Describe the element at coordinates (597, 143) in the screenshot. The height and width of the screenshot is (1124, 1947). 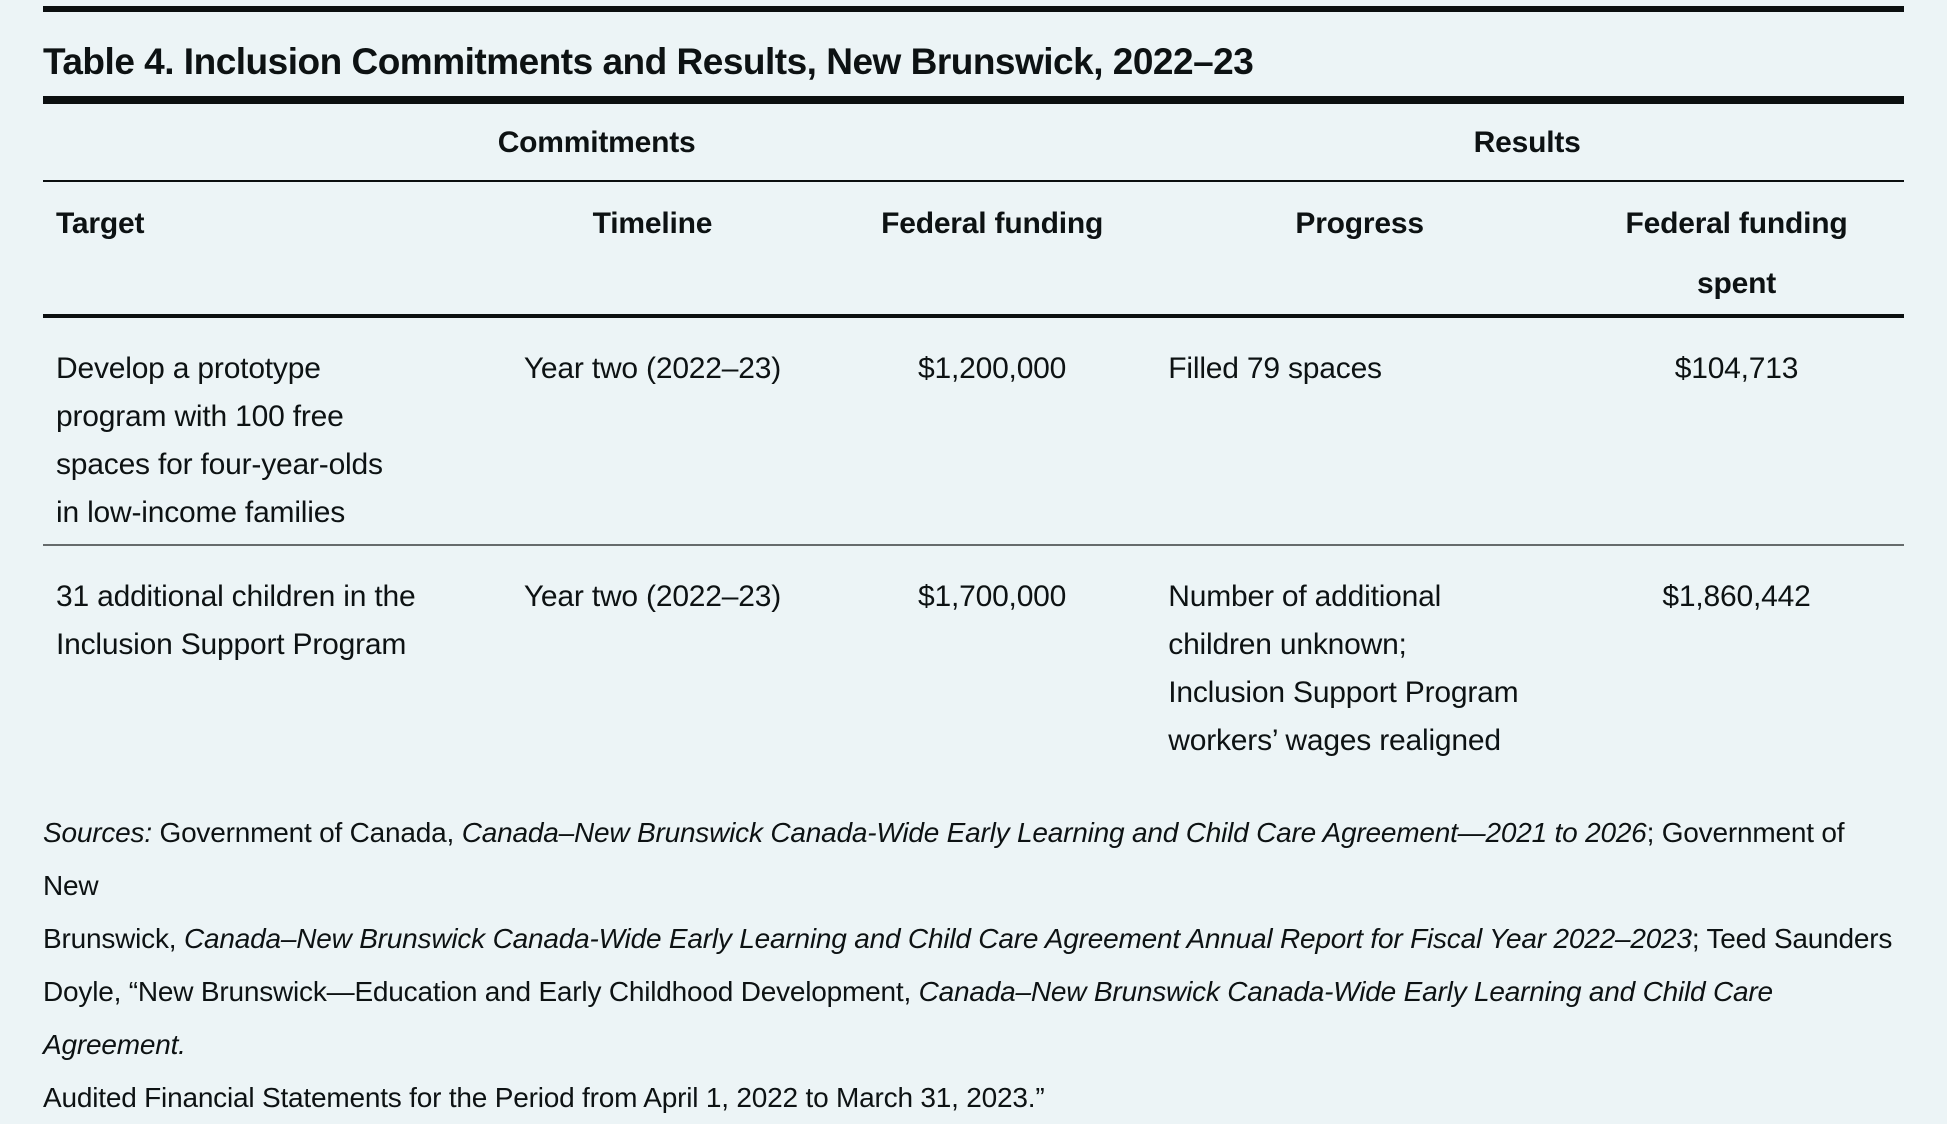
I see `group-header-commitments: Commitments` at that location.